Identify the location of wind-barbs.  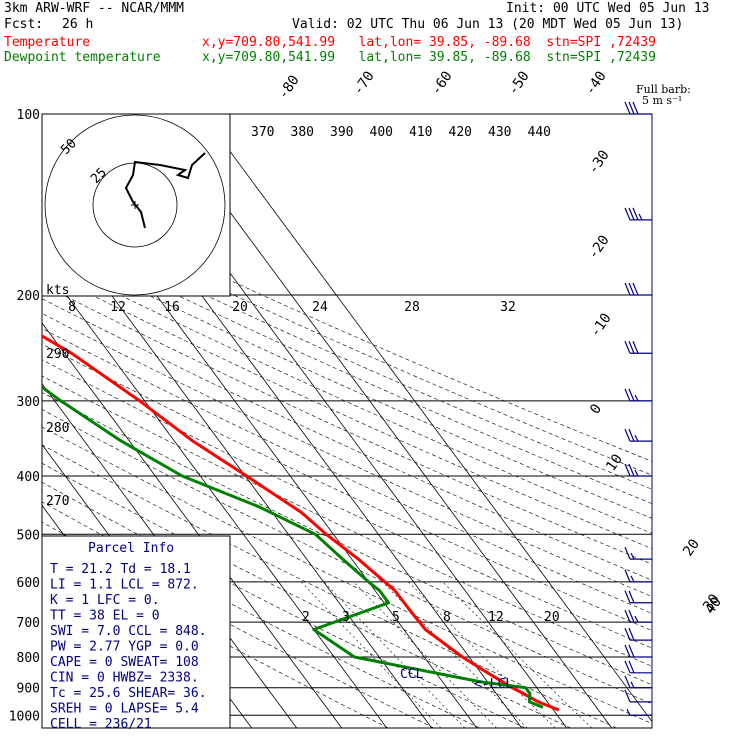
(638, 408).